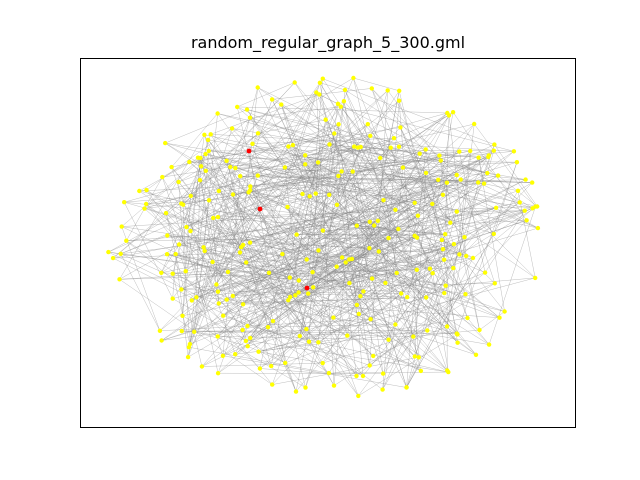 Image resolution: width=640 pixels, height=480 pixels. Describe the element at coordinates (260, 209) in the screenshot. I see `highlighted-node` at that location.